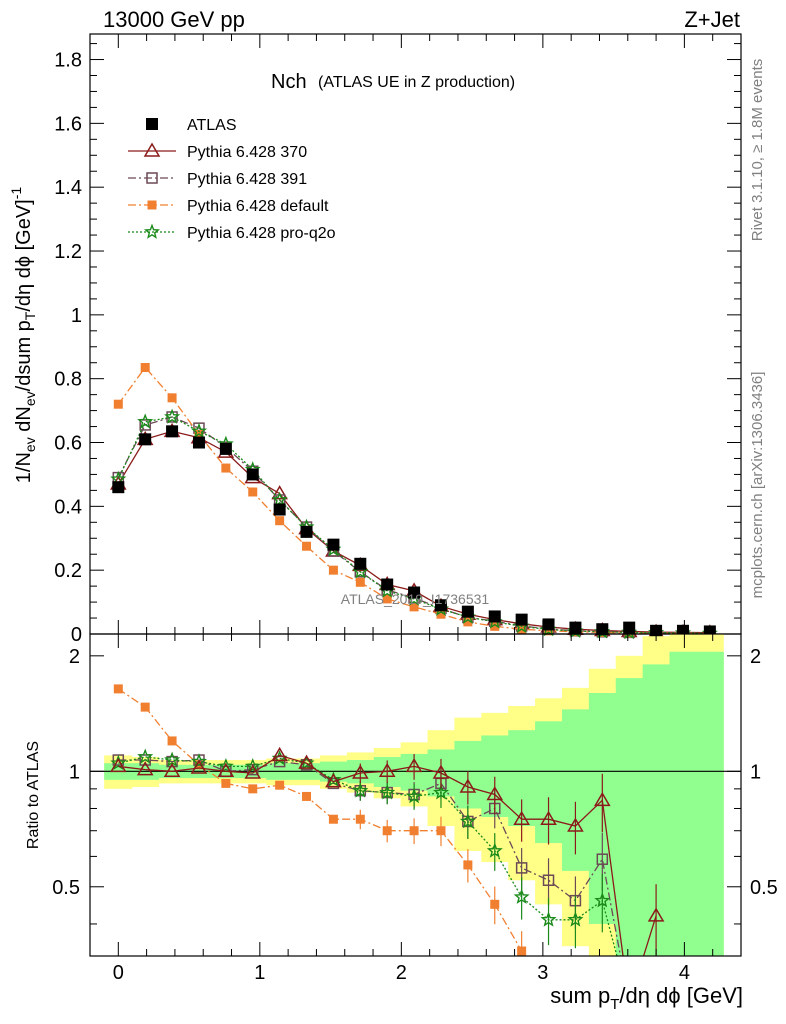 This screenshot has height=1024, width=786. Describe the element at coordinates (33, 795) in the screenshot. I see `ratio-y-axis-label: Ratio to ATLAS` at that location.